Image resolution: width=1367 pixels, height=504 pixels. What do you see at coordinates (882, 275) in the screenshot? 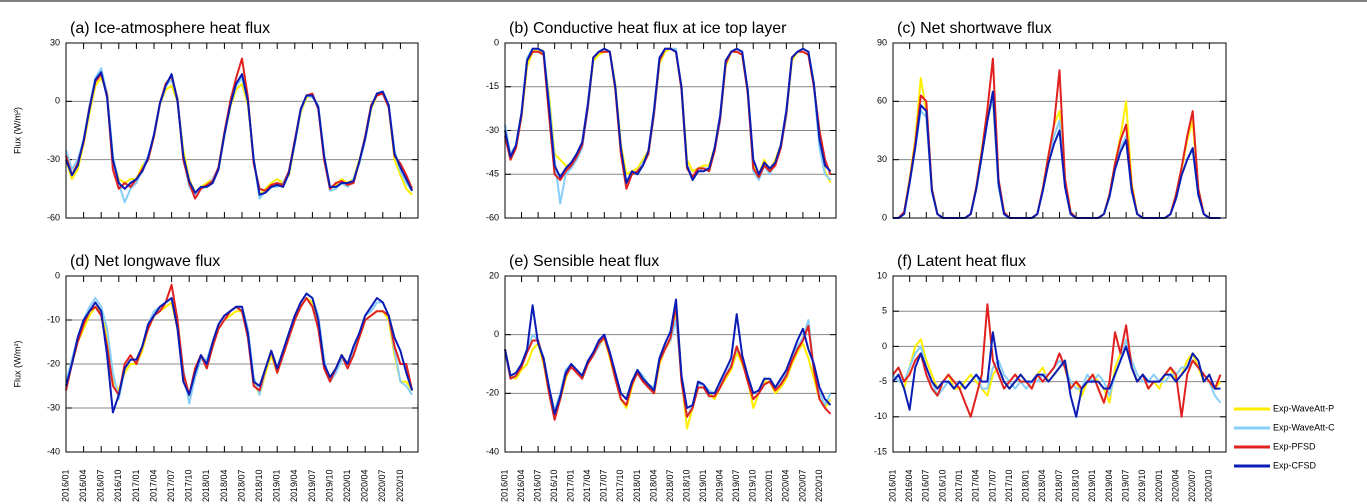
I see `y-tick-label: 10` at bounding box center [882, 275].